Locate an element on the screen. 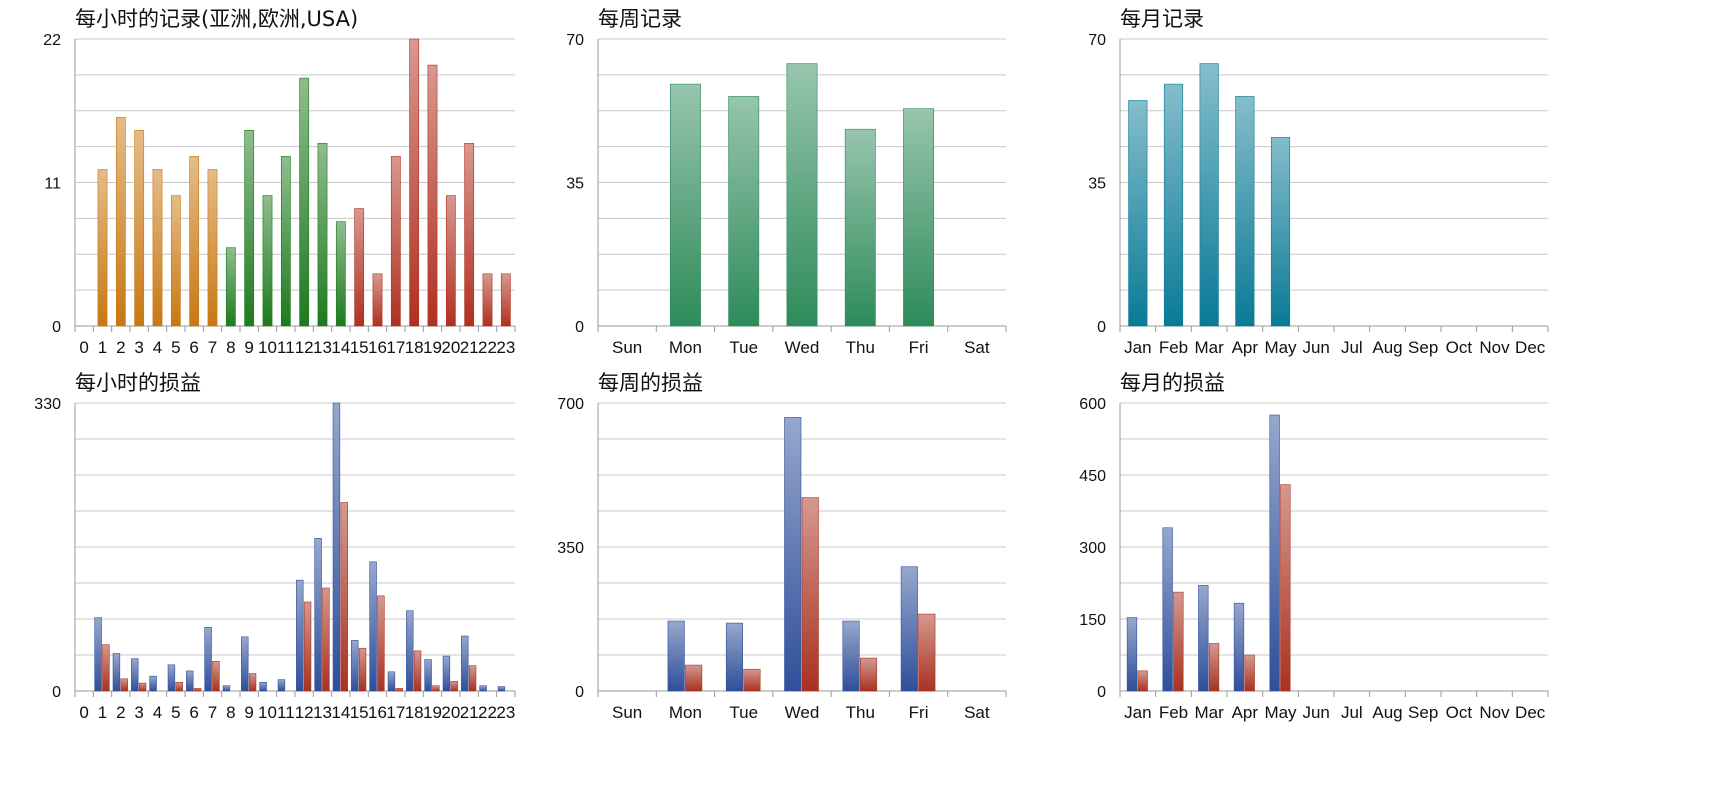  x-tick-label: 6 is located at coordinates (193, 712).